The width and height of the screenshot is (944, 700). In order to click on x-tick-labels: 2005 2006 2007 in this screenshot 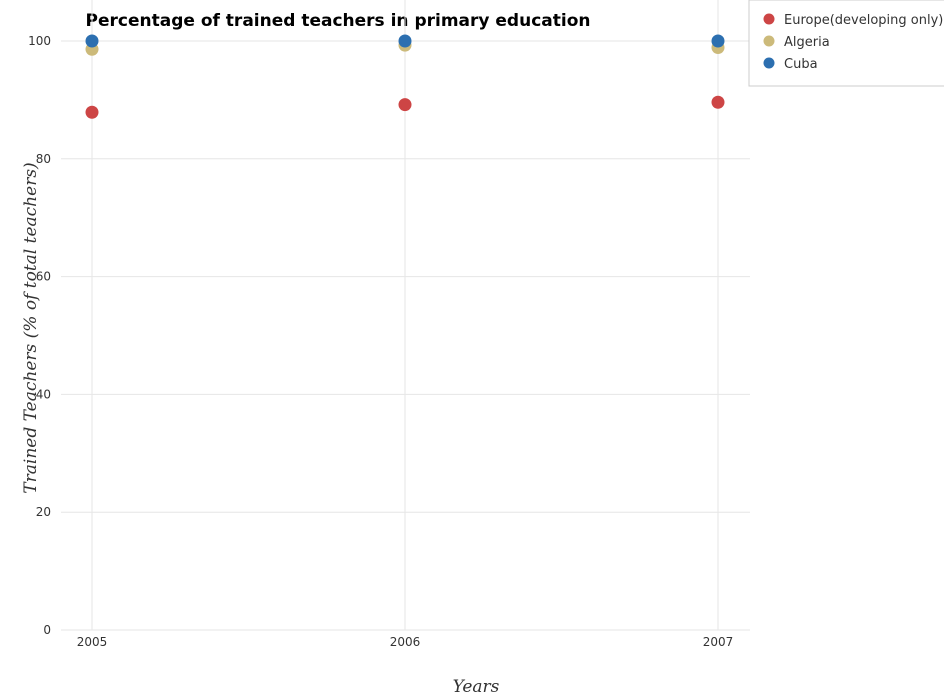, I will do `click(405, 642)`.